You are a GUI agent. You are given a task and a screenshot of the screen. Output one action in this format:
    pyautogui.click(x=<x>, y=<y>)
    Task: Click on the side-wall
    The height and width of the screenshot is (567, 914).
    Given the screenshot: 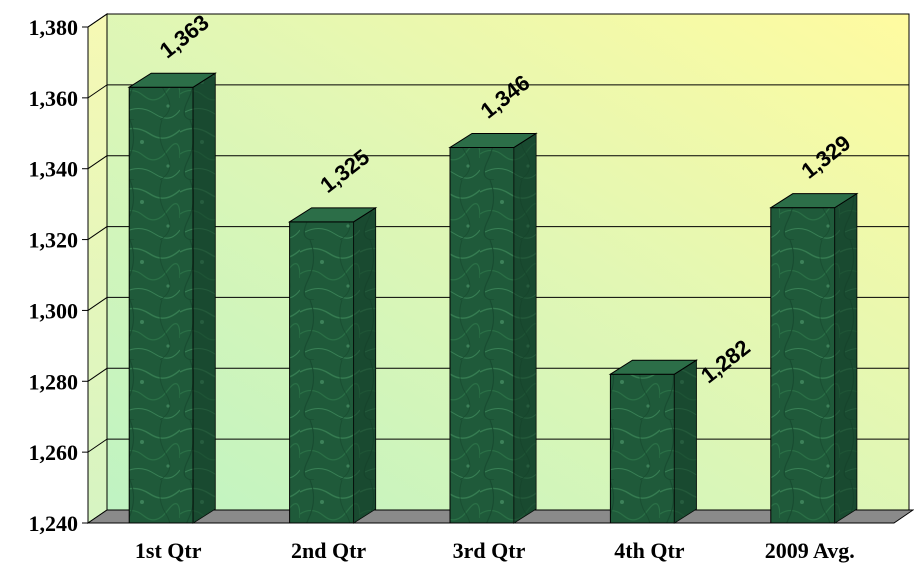 What is the action you would take?
    pyautogui.click(x=97, y=268)
    